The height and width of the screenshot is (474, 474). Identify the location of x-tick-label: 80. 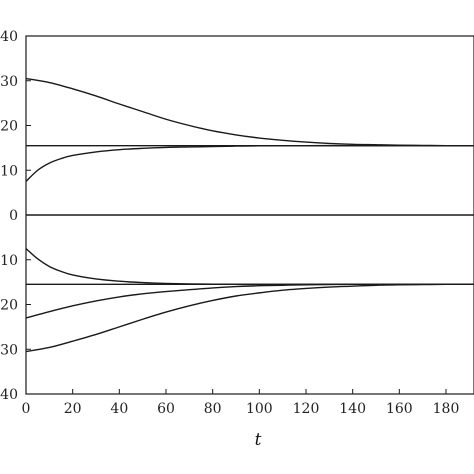
(213, 409).